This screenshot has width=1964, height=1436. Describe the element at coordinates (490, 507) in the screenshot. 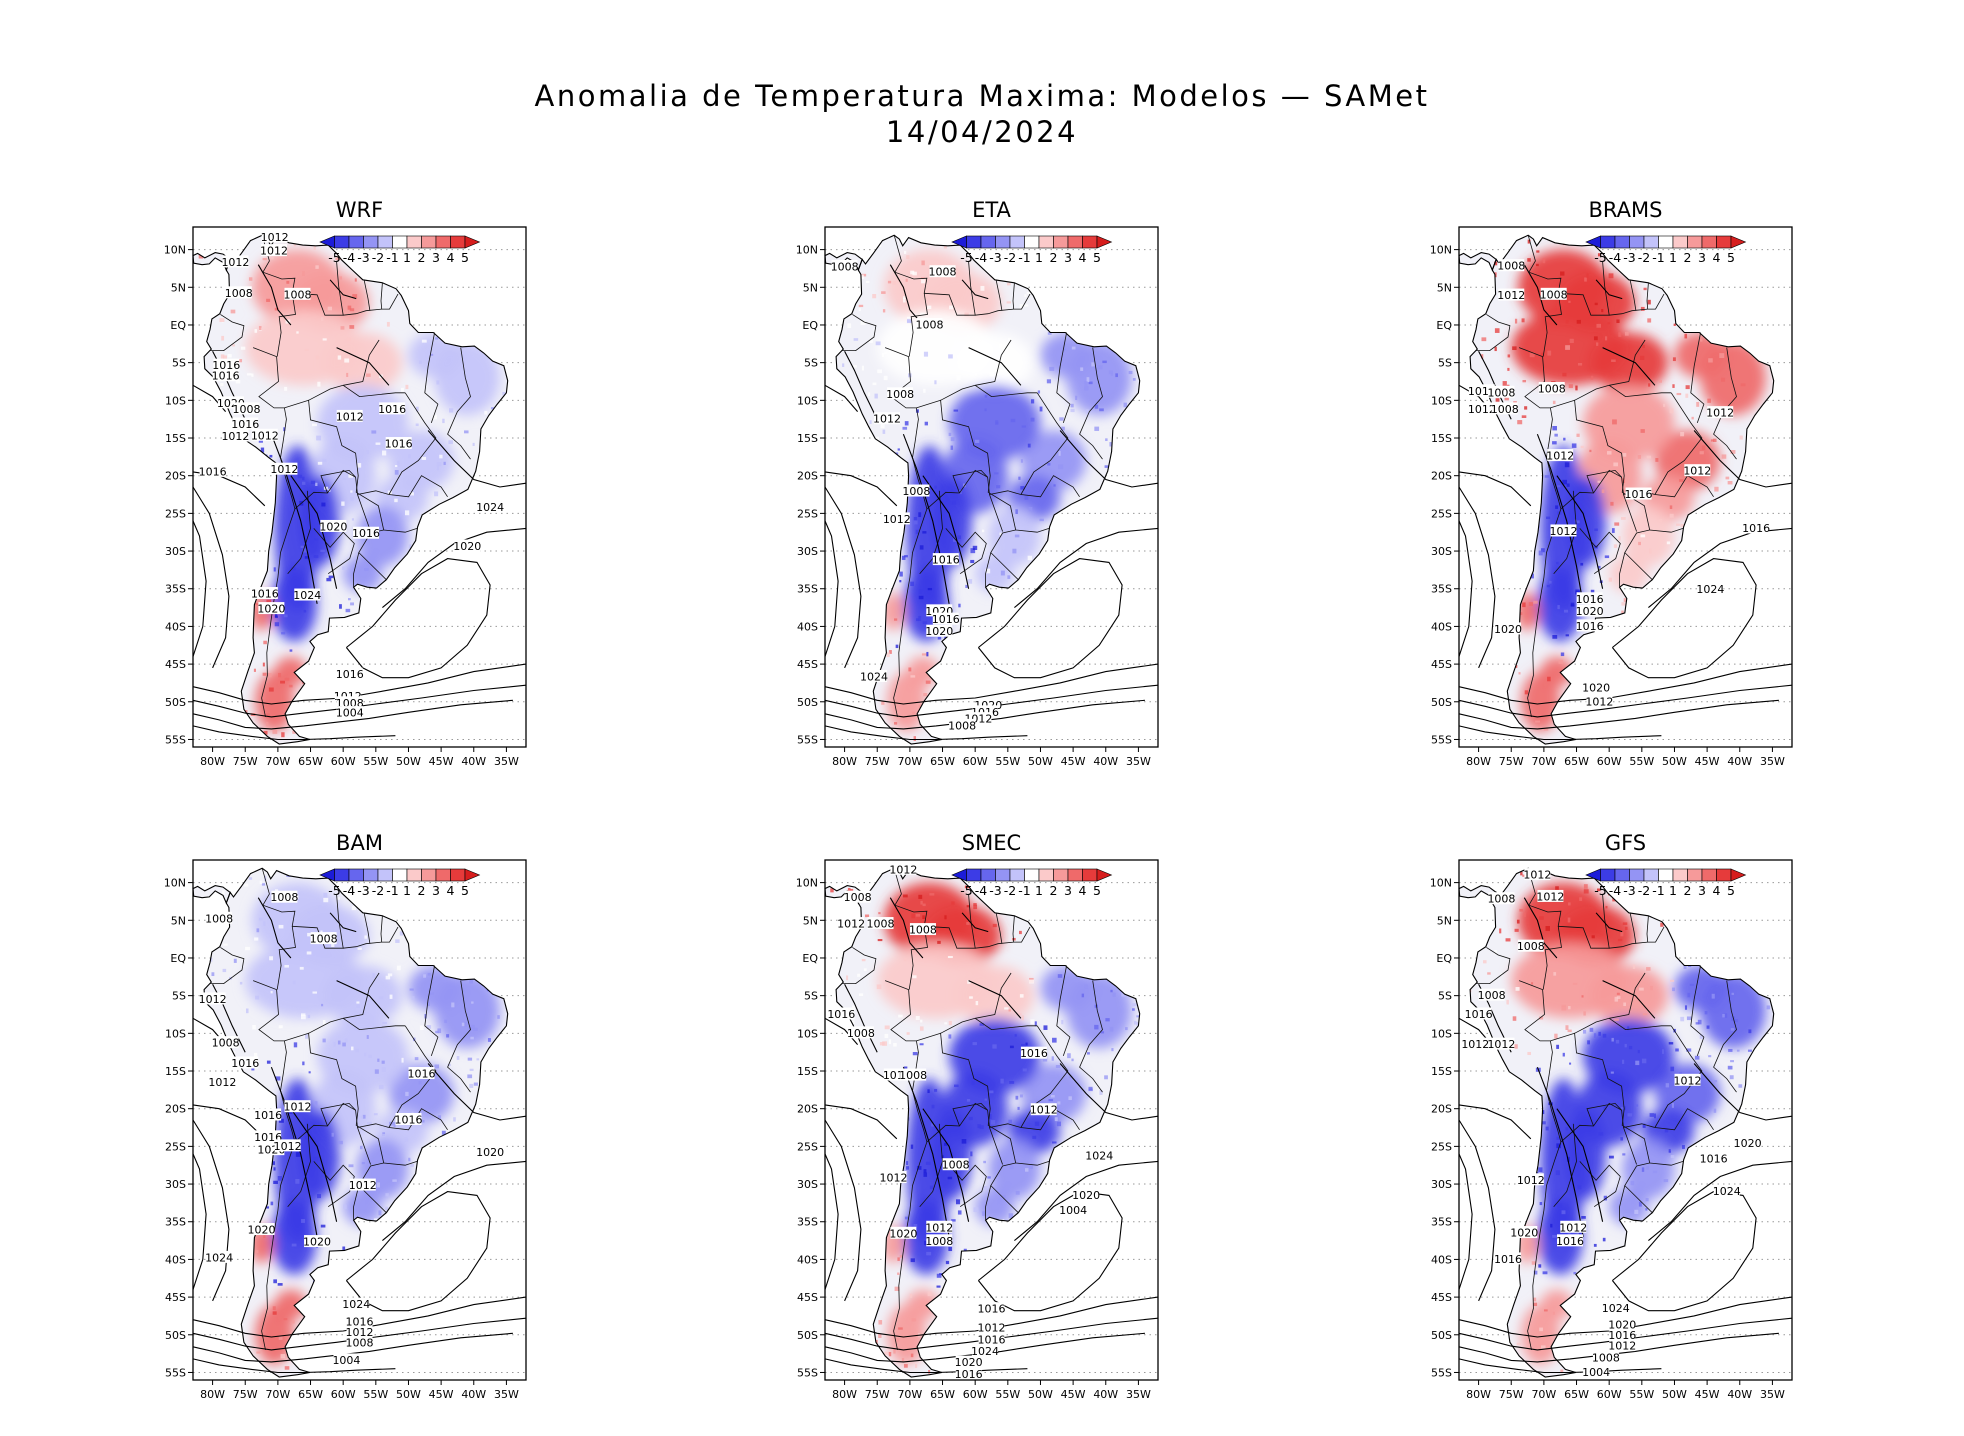

I see `isobar-label: 1024` at that location.